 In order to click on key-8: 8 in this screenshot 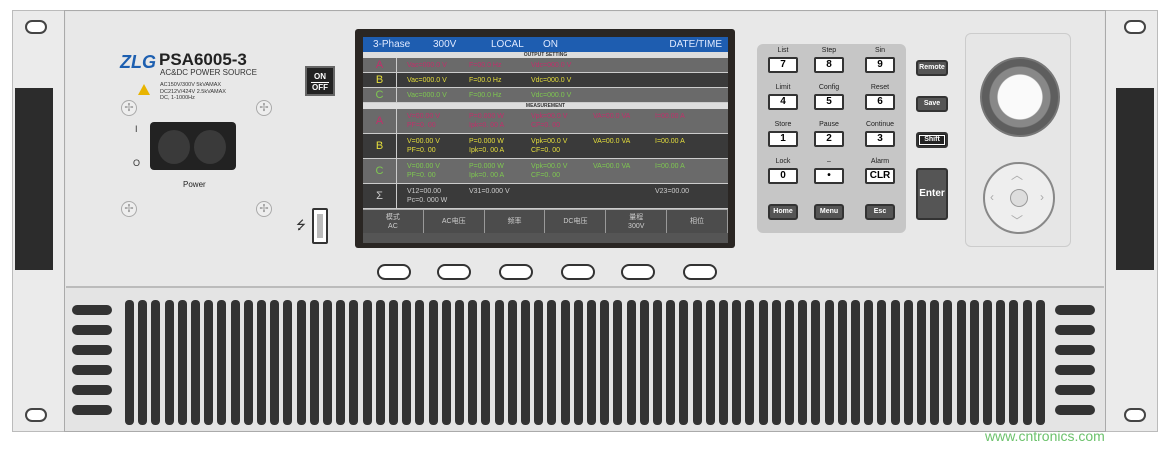, I will do `click(829, 65)`.